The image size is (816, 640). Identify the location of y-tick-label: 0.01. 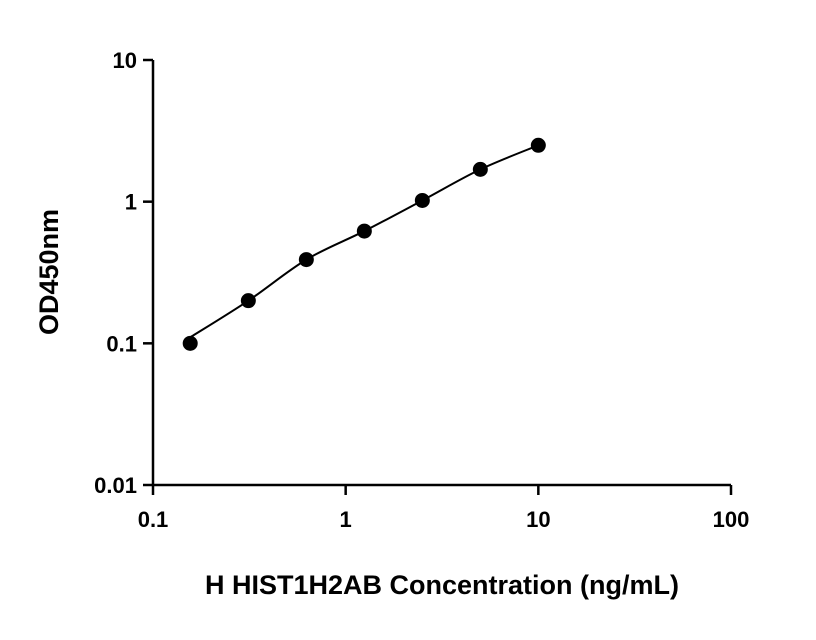
(115, 485).